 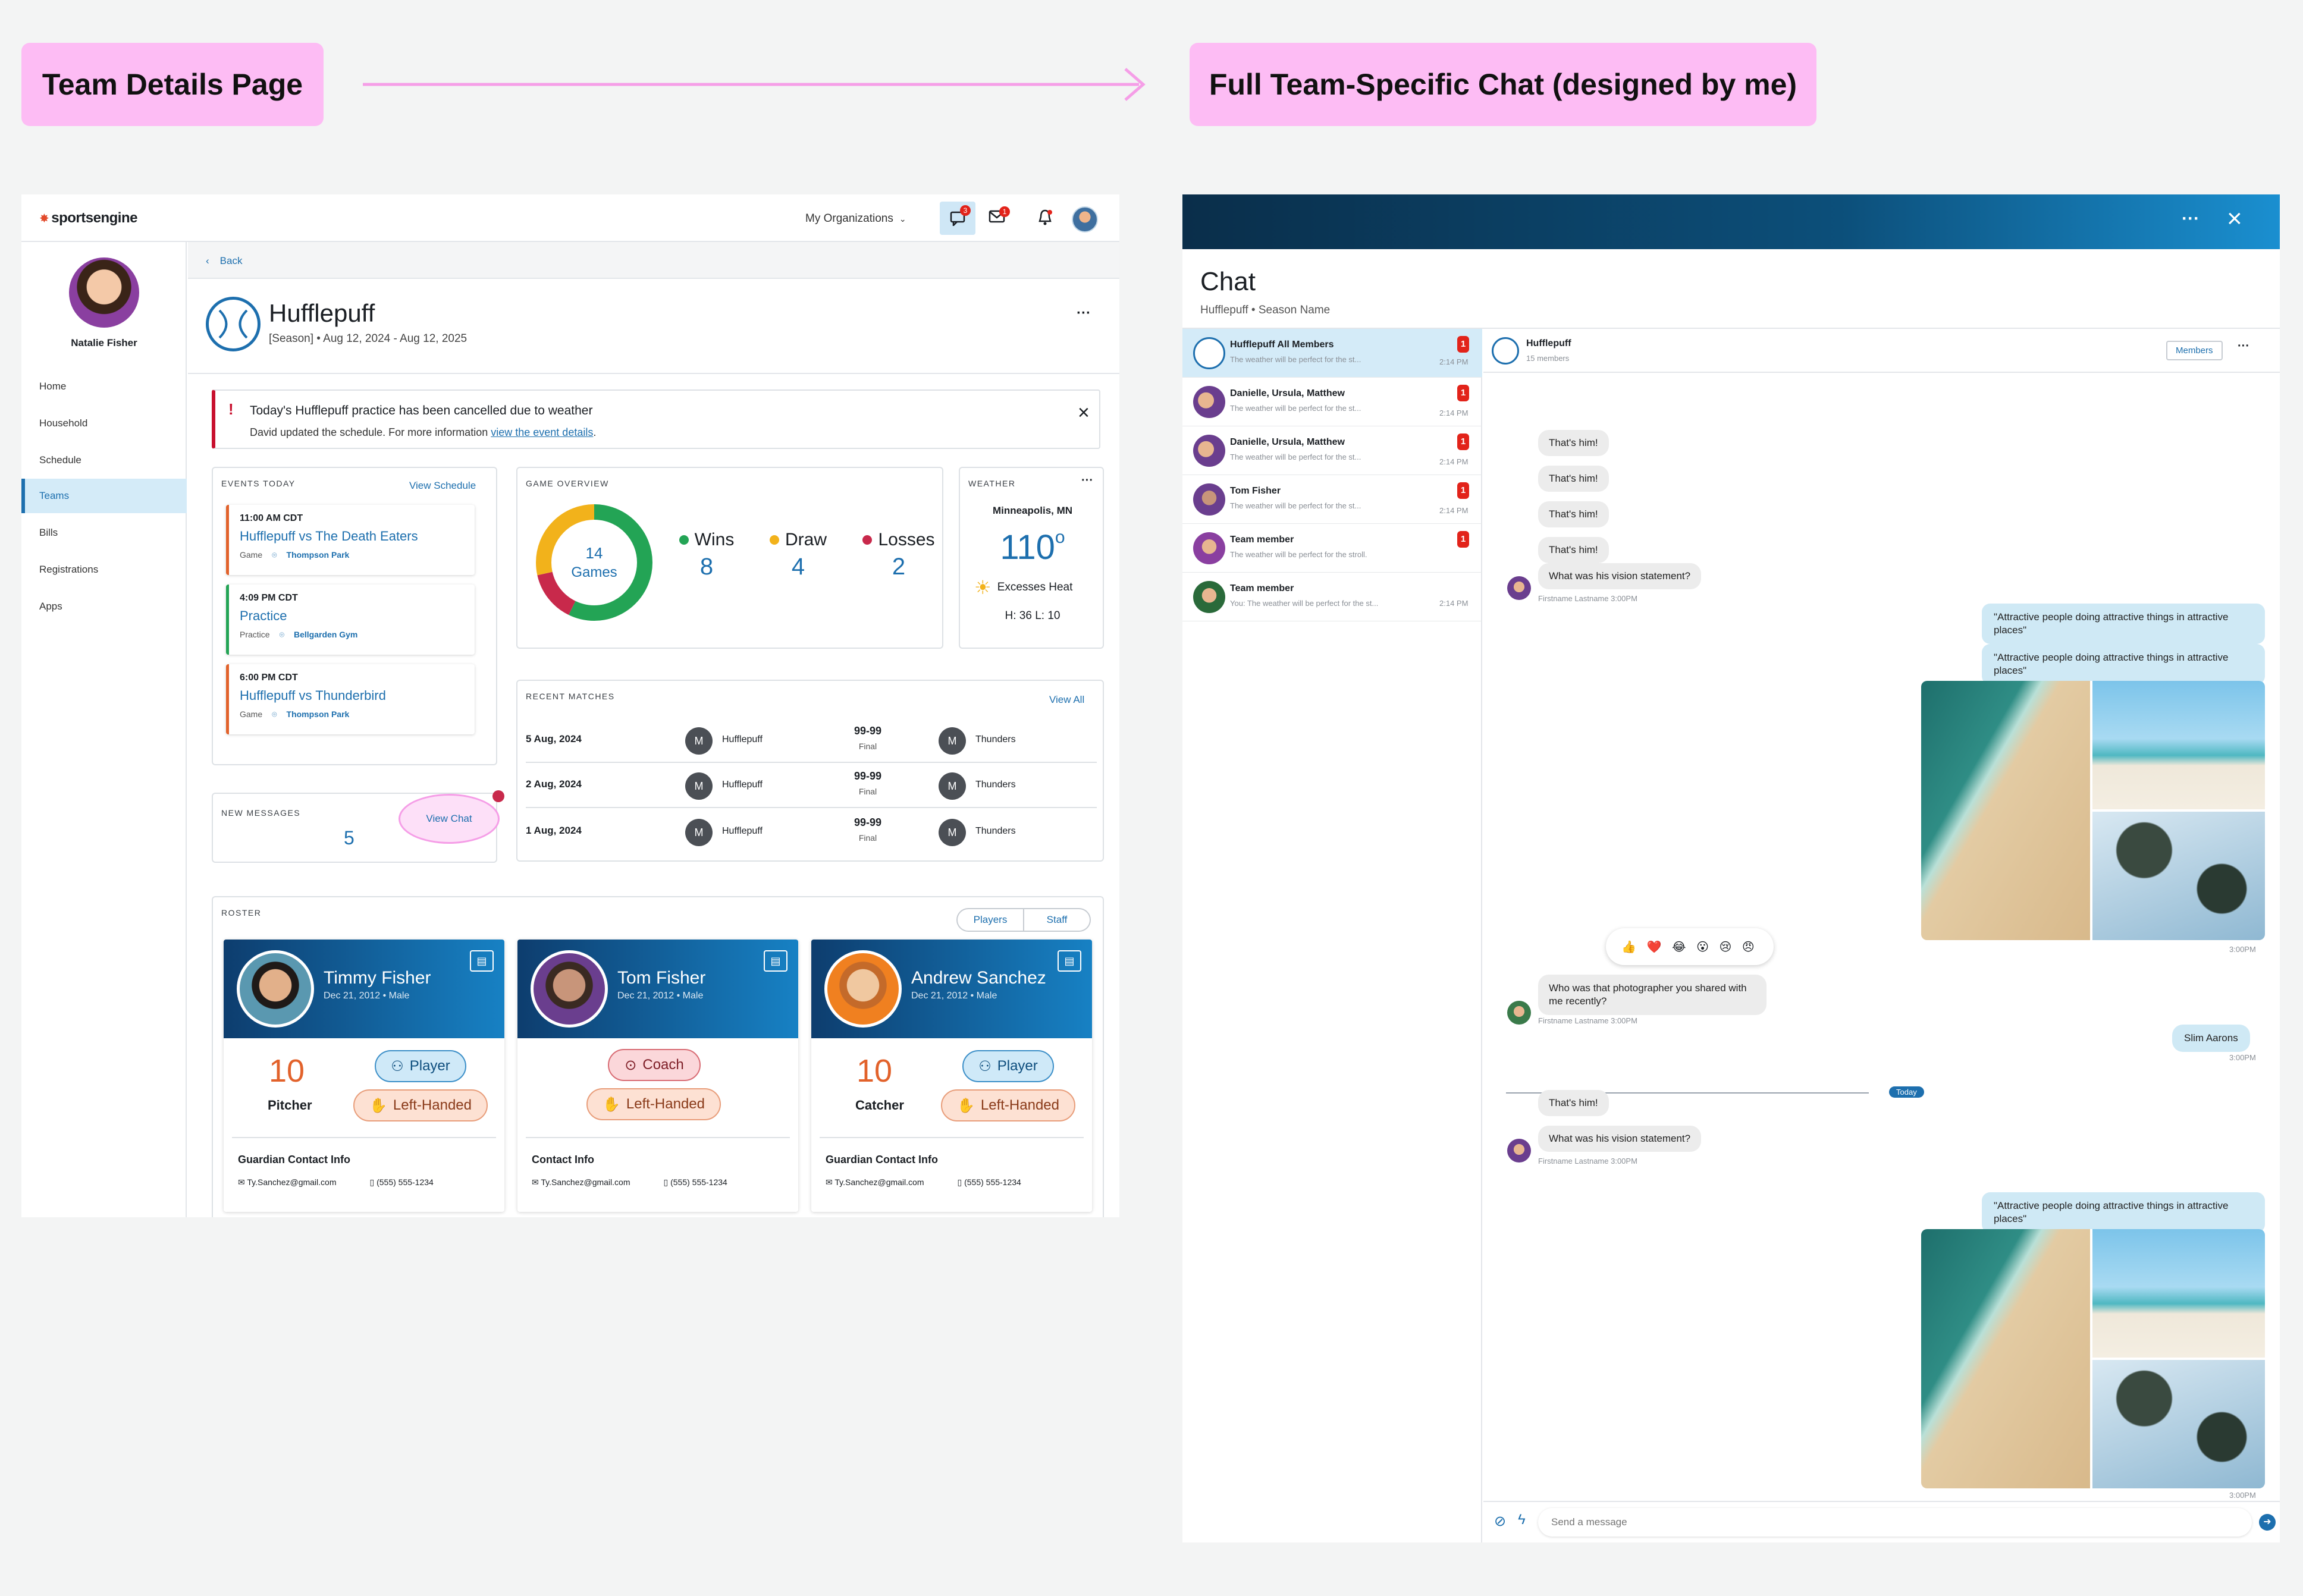 I want to click on sender-meta: Firstname Lastname 3:00PM, so click(x=1587, y=1161).